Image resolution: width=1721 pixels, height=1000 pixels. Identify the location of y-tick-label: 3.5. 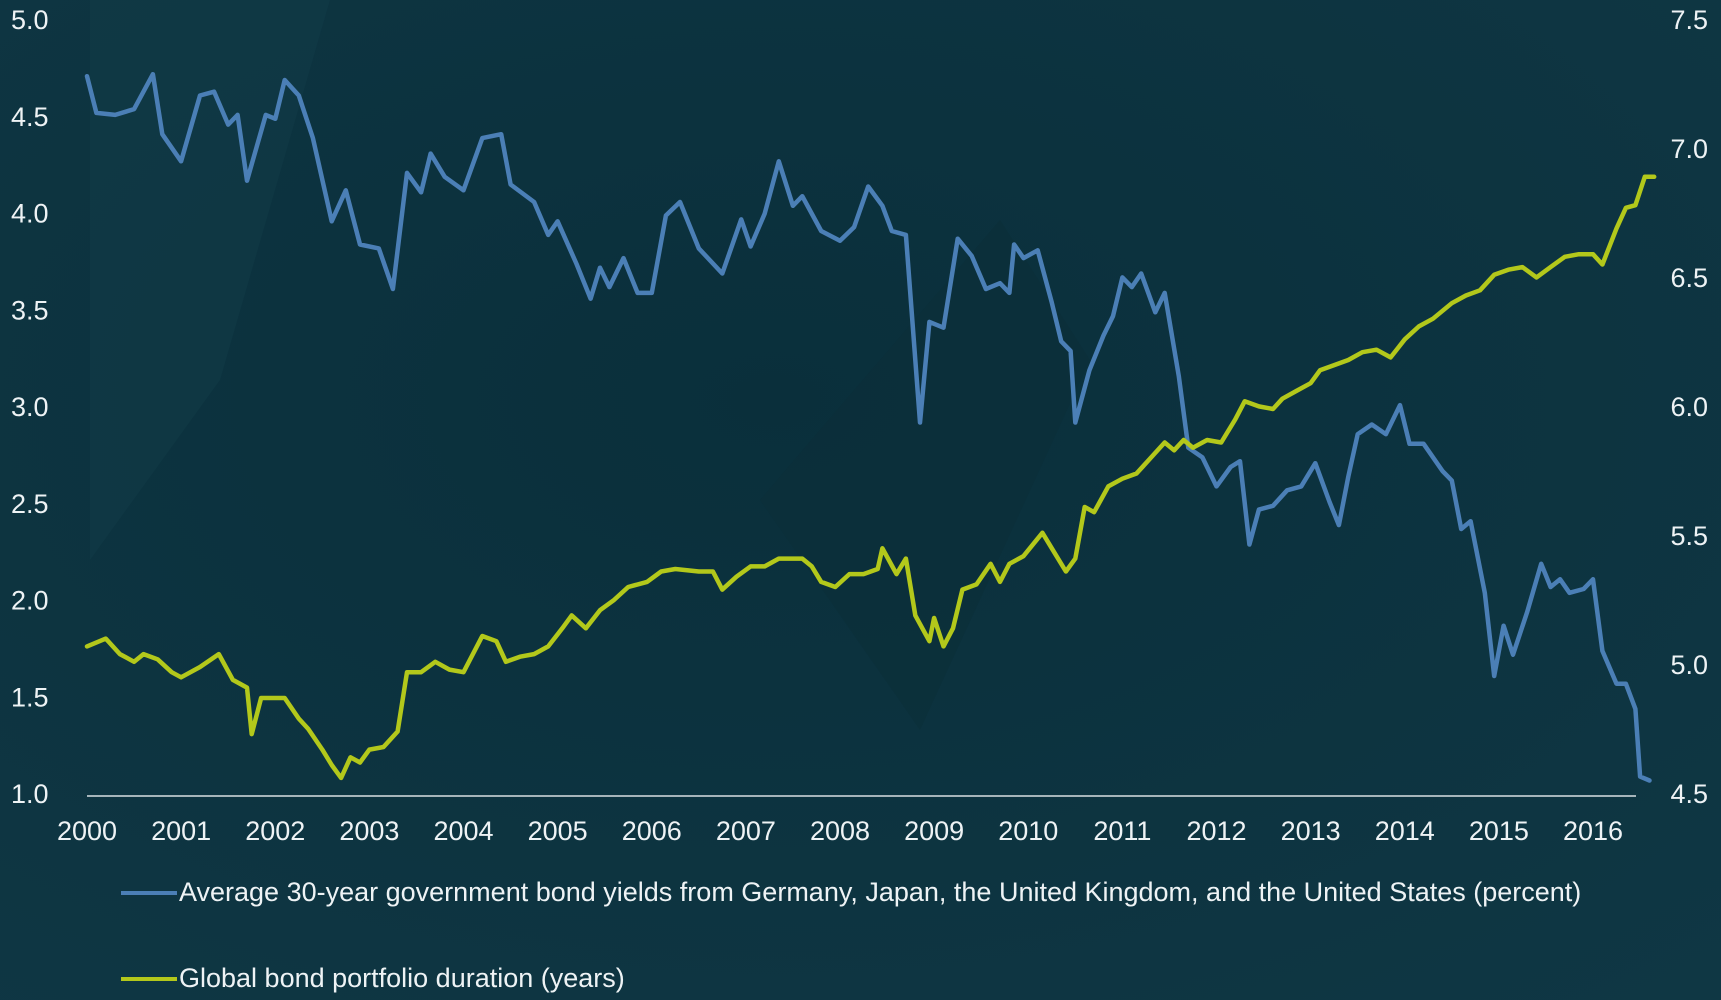
(30, 310).